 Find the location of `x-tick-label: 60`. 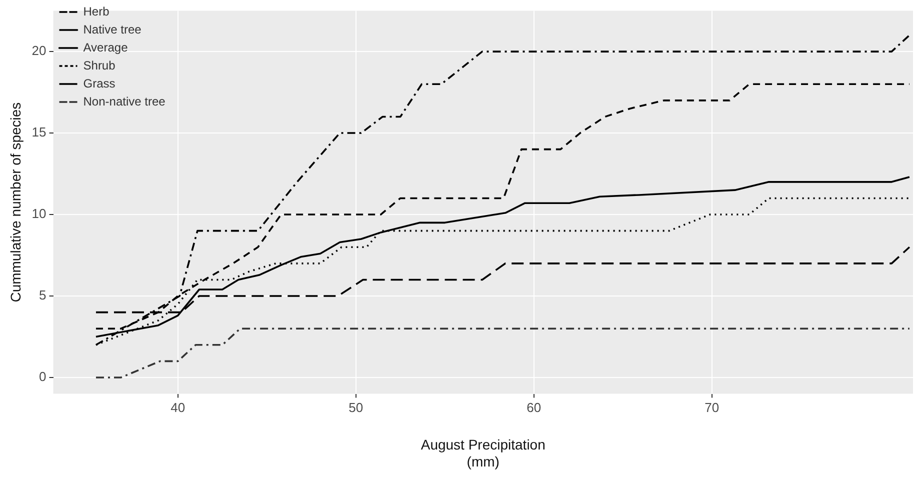

x-tick-label: 60 is located at coordinates (534, 408).